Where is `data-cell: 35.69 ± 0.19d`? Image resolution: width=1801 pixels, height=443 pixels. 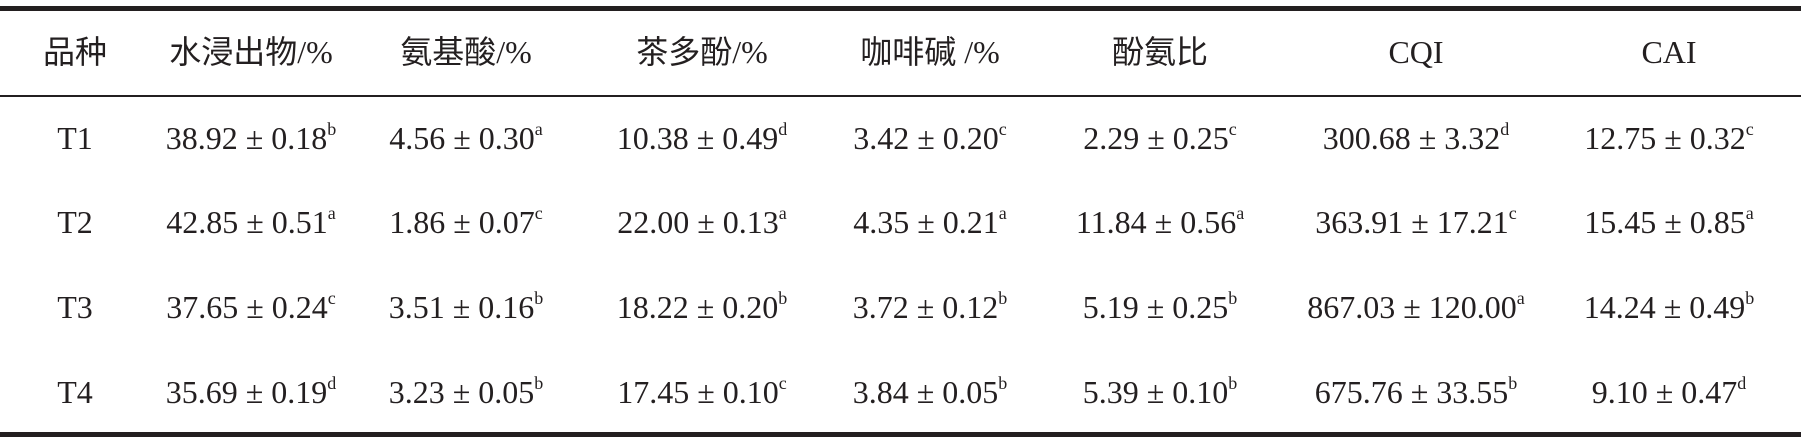
data-cell: 35.69 ± 0.19d is located at coordinates (251, 391).